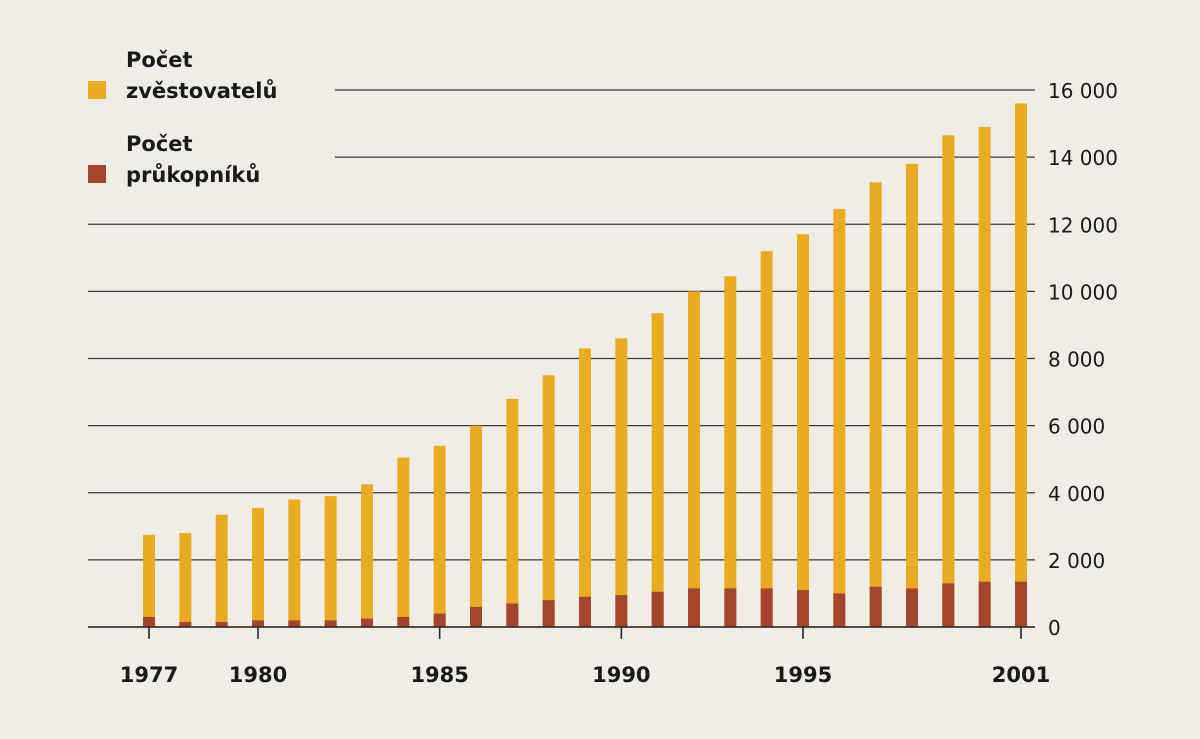 The width and height of the screenshot is (1200, 739). I want to click on legend-label-publishers-line1: Počet, so click(159, 60).